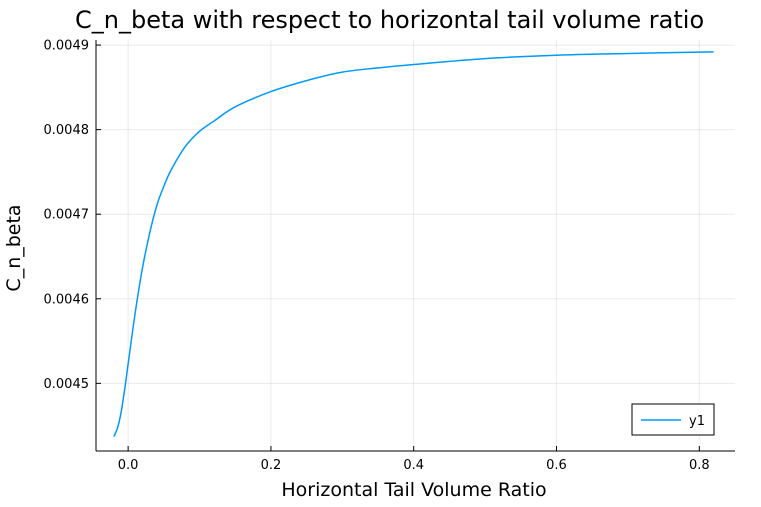 The height and width of the screenshot is (507, 761). Describe the element at coordinates (67, 384) in the screenshot. I see `y-tick-label: 0.0045` at that location.